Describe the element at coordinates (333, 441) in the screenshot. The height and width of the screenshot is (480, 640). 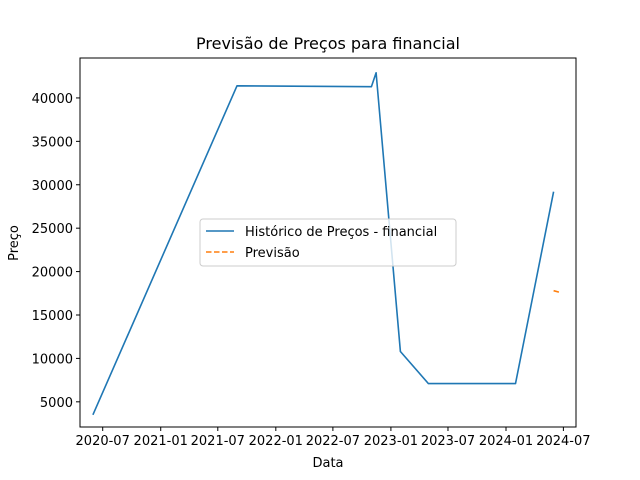
I see `x-tick-label: 2022-07` at that location.